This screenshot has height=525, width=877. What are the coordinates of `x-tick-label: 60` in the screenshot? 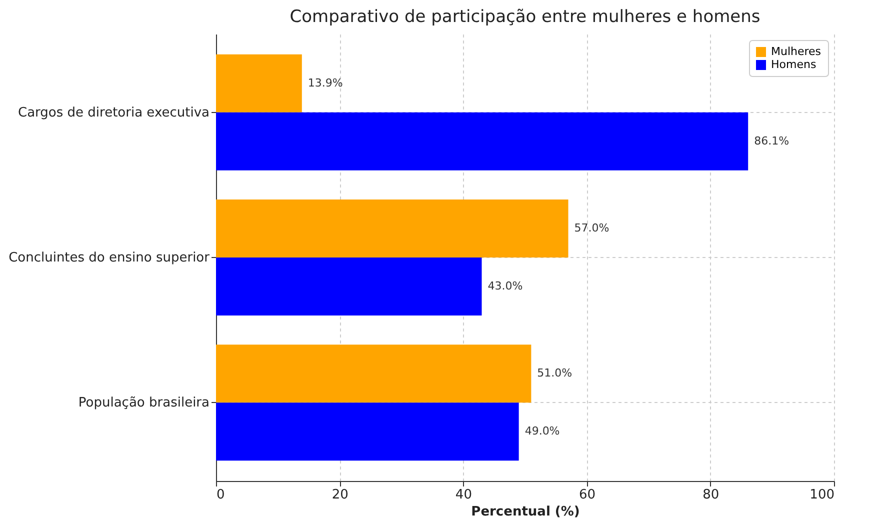 It's located at (587, 495).